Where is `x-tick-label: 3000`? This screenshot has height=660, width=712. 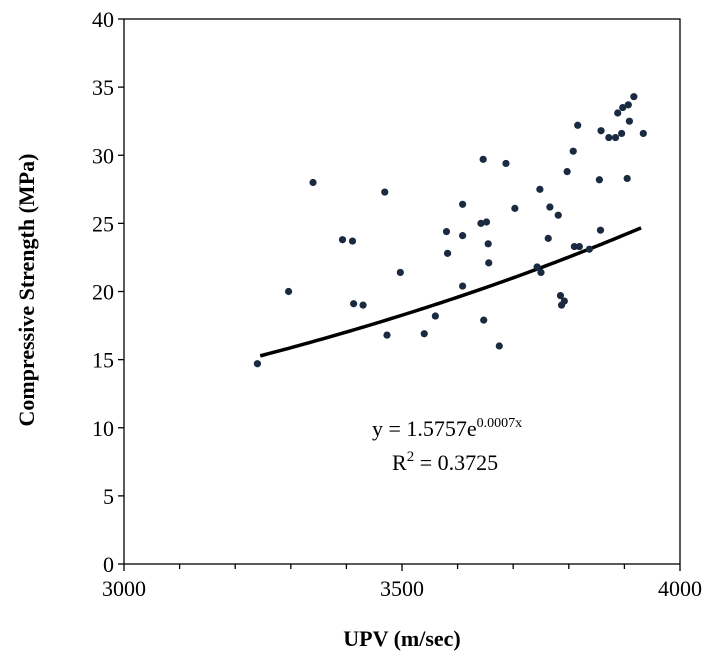
x-tick-label: 3000 is located at coordinates (124, 588).